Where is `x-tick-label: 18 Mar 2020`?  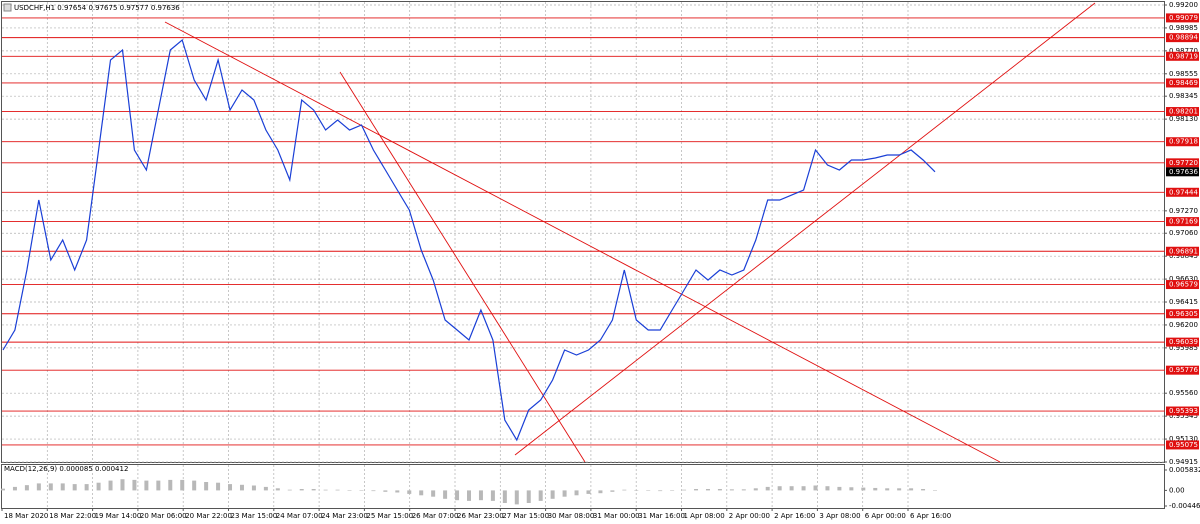 x-tick-label: 18 Mar 2020 is located at coordinates (26, 516).